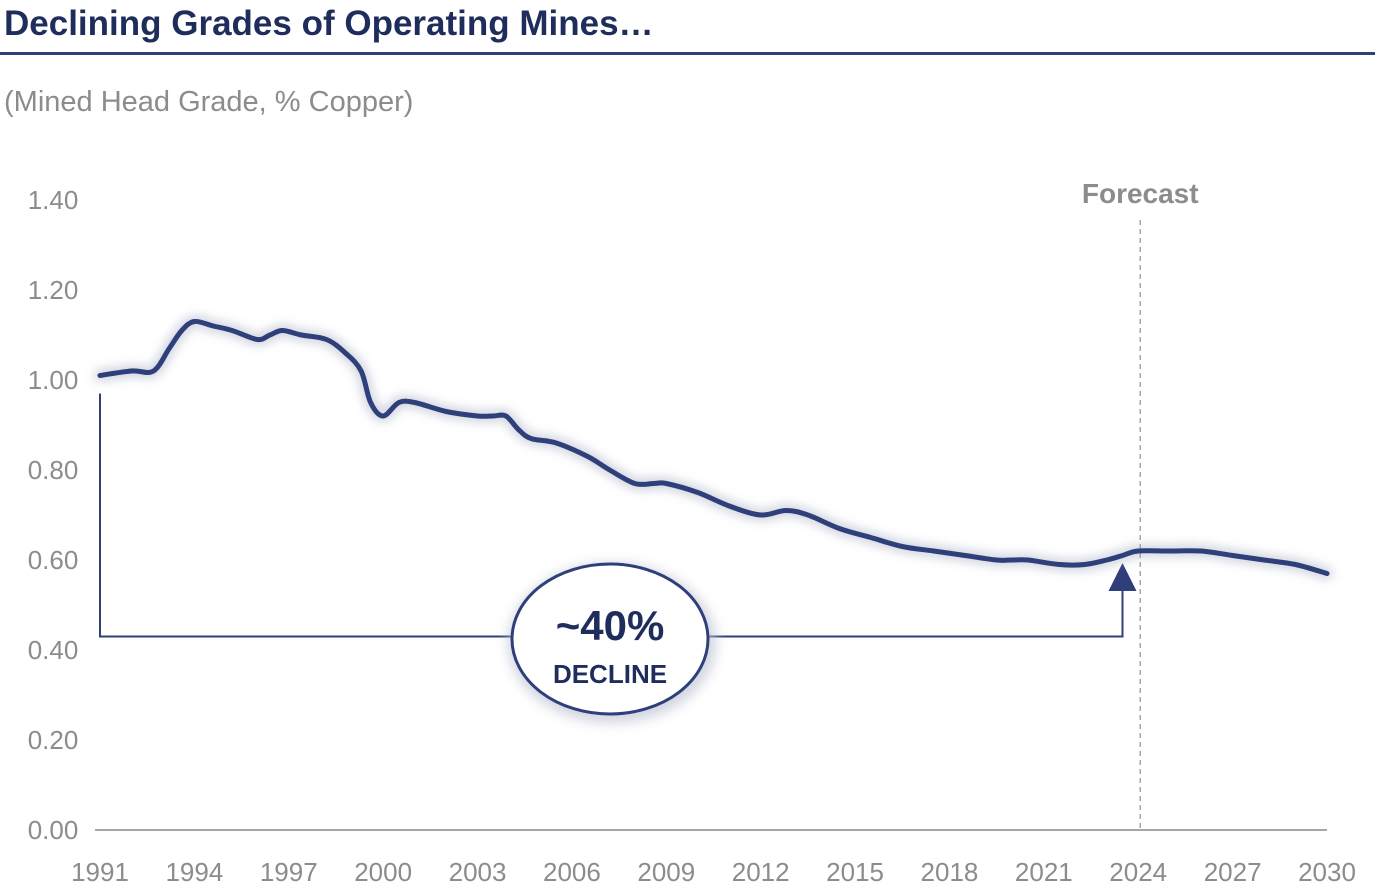 The width and height of the screenshot is (1375, 893). I want to click on y-tick-label: 1.20, so click(53, 290).